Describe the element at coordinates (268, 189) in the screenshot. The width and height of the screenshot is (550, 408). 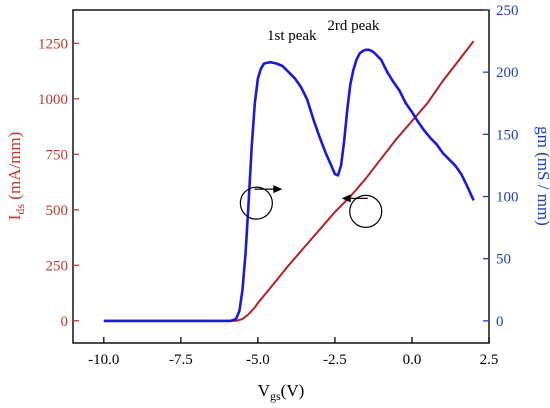
I see `arrow-right-icon` at that location.